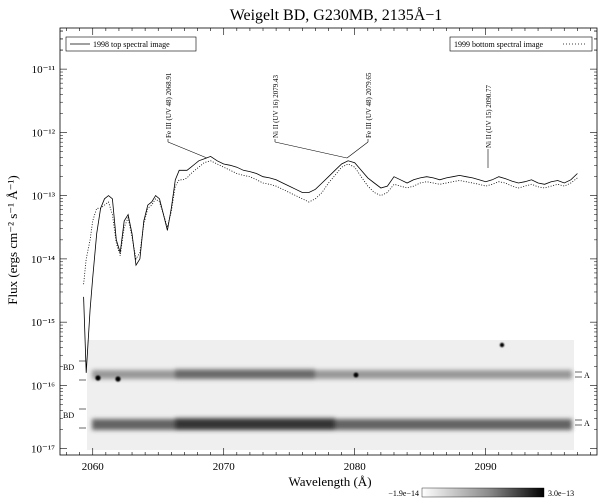  I want to click on annotation-label: Fe III (UV 48) 2068.91, so click(169, 105).